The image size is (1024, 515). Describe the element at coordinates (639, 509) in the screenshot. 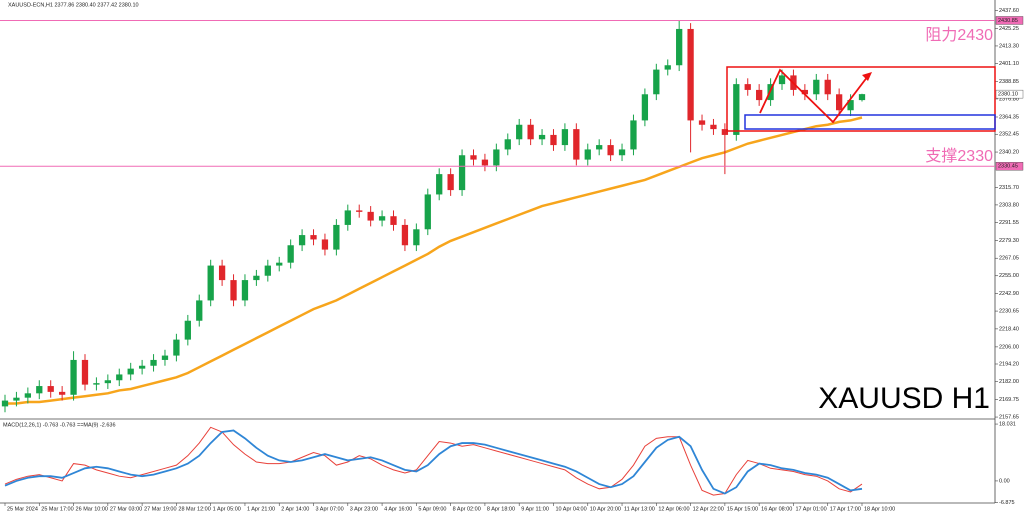

I see `x-tick-label: 11 Apr 13:00` at that location.